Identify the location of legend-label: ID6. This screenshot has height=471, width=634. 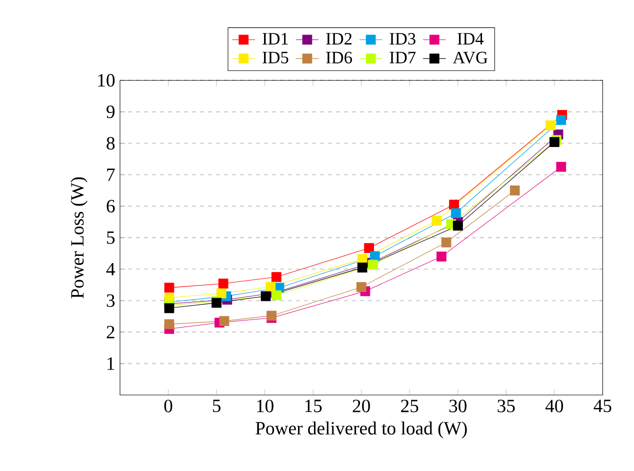
(339, 58).